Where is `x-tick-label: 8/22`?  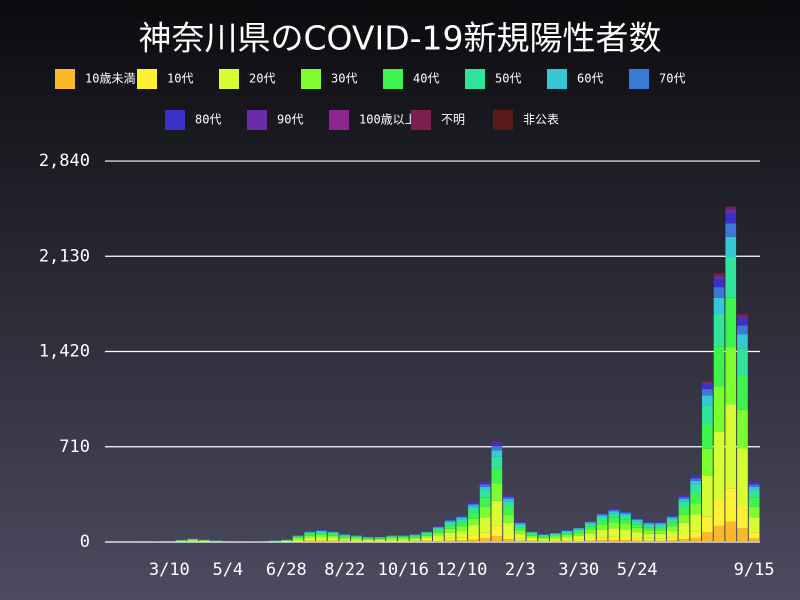
x-tick-label: 8/22 is located at coordinates (344, 570).